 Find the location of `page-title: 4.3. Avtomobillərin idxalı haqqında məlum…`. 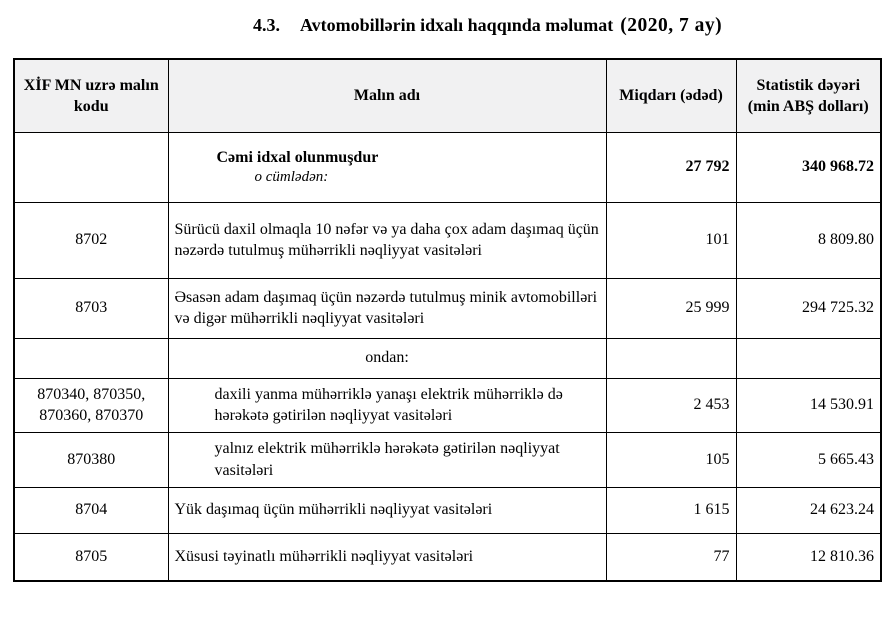

page-title: 4.3. Avtomobillərin idxalı haqqında məlum… is located at coordinates (487, 26).